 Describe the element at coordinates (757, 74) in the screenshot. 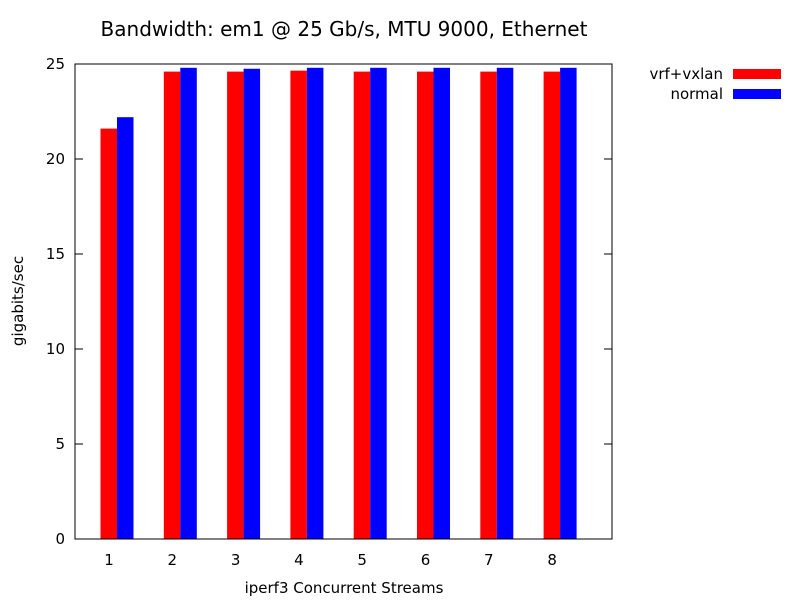

I see `legend-swatch-vrf-vxlan` at that location.